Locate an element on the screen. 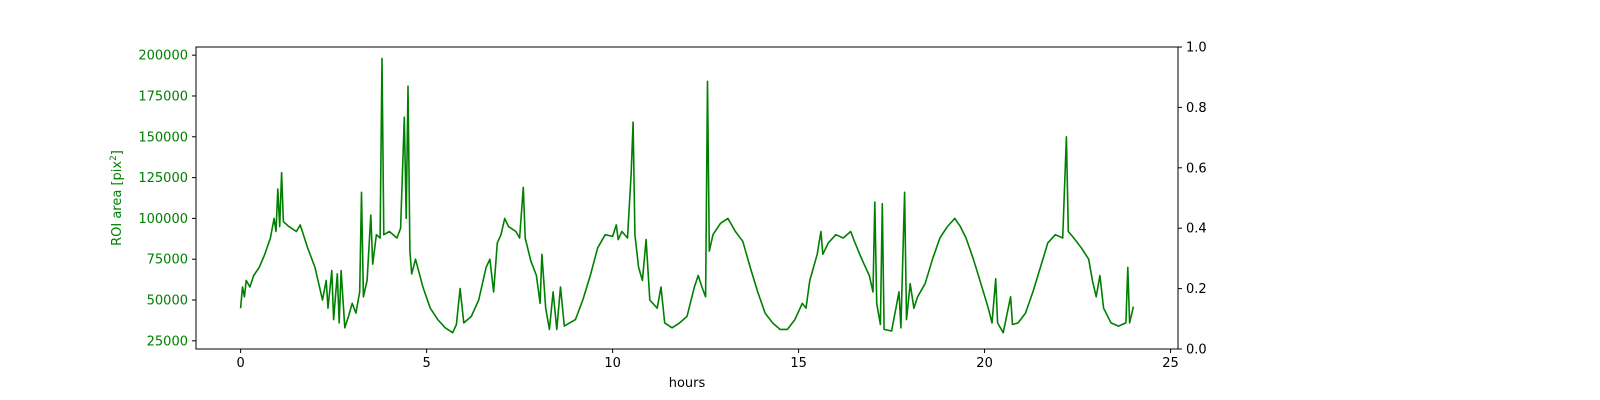  y-tick-label: 175000 is located at coordinates (163, 96).